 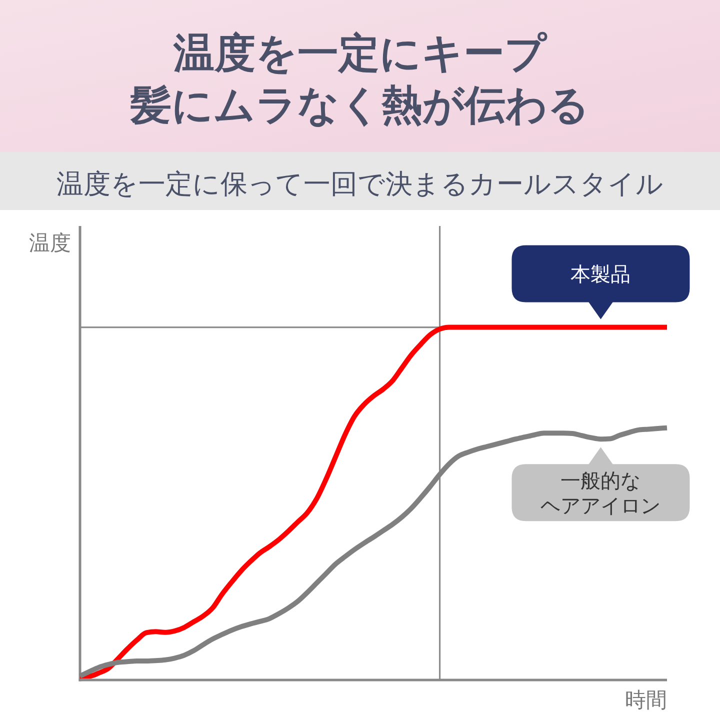 What do you see at coordinates (360, 184) in the screenshot?
I see `chart-subtitle: 温度を一定に保って一回で決まるカールスタイル` at bounding box center [360, 184].